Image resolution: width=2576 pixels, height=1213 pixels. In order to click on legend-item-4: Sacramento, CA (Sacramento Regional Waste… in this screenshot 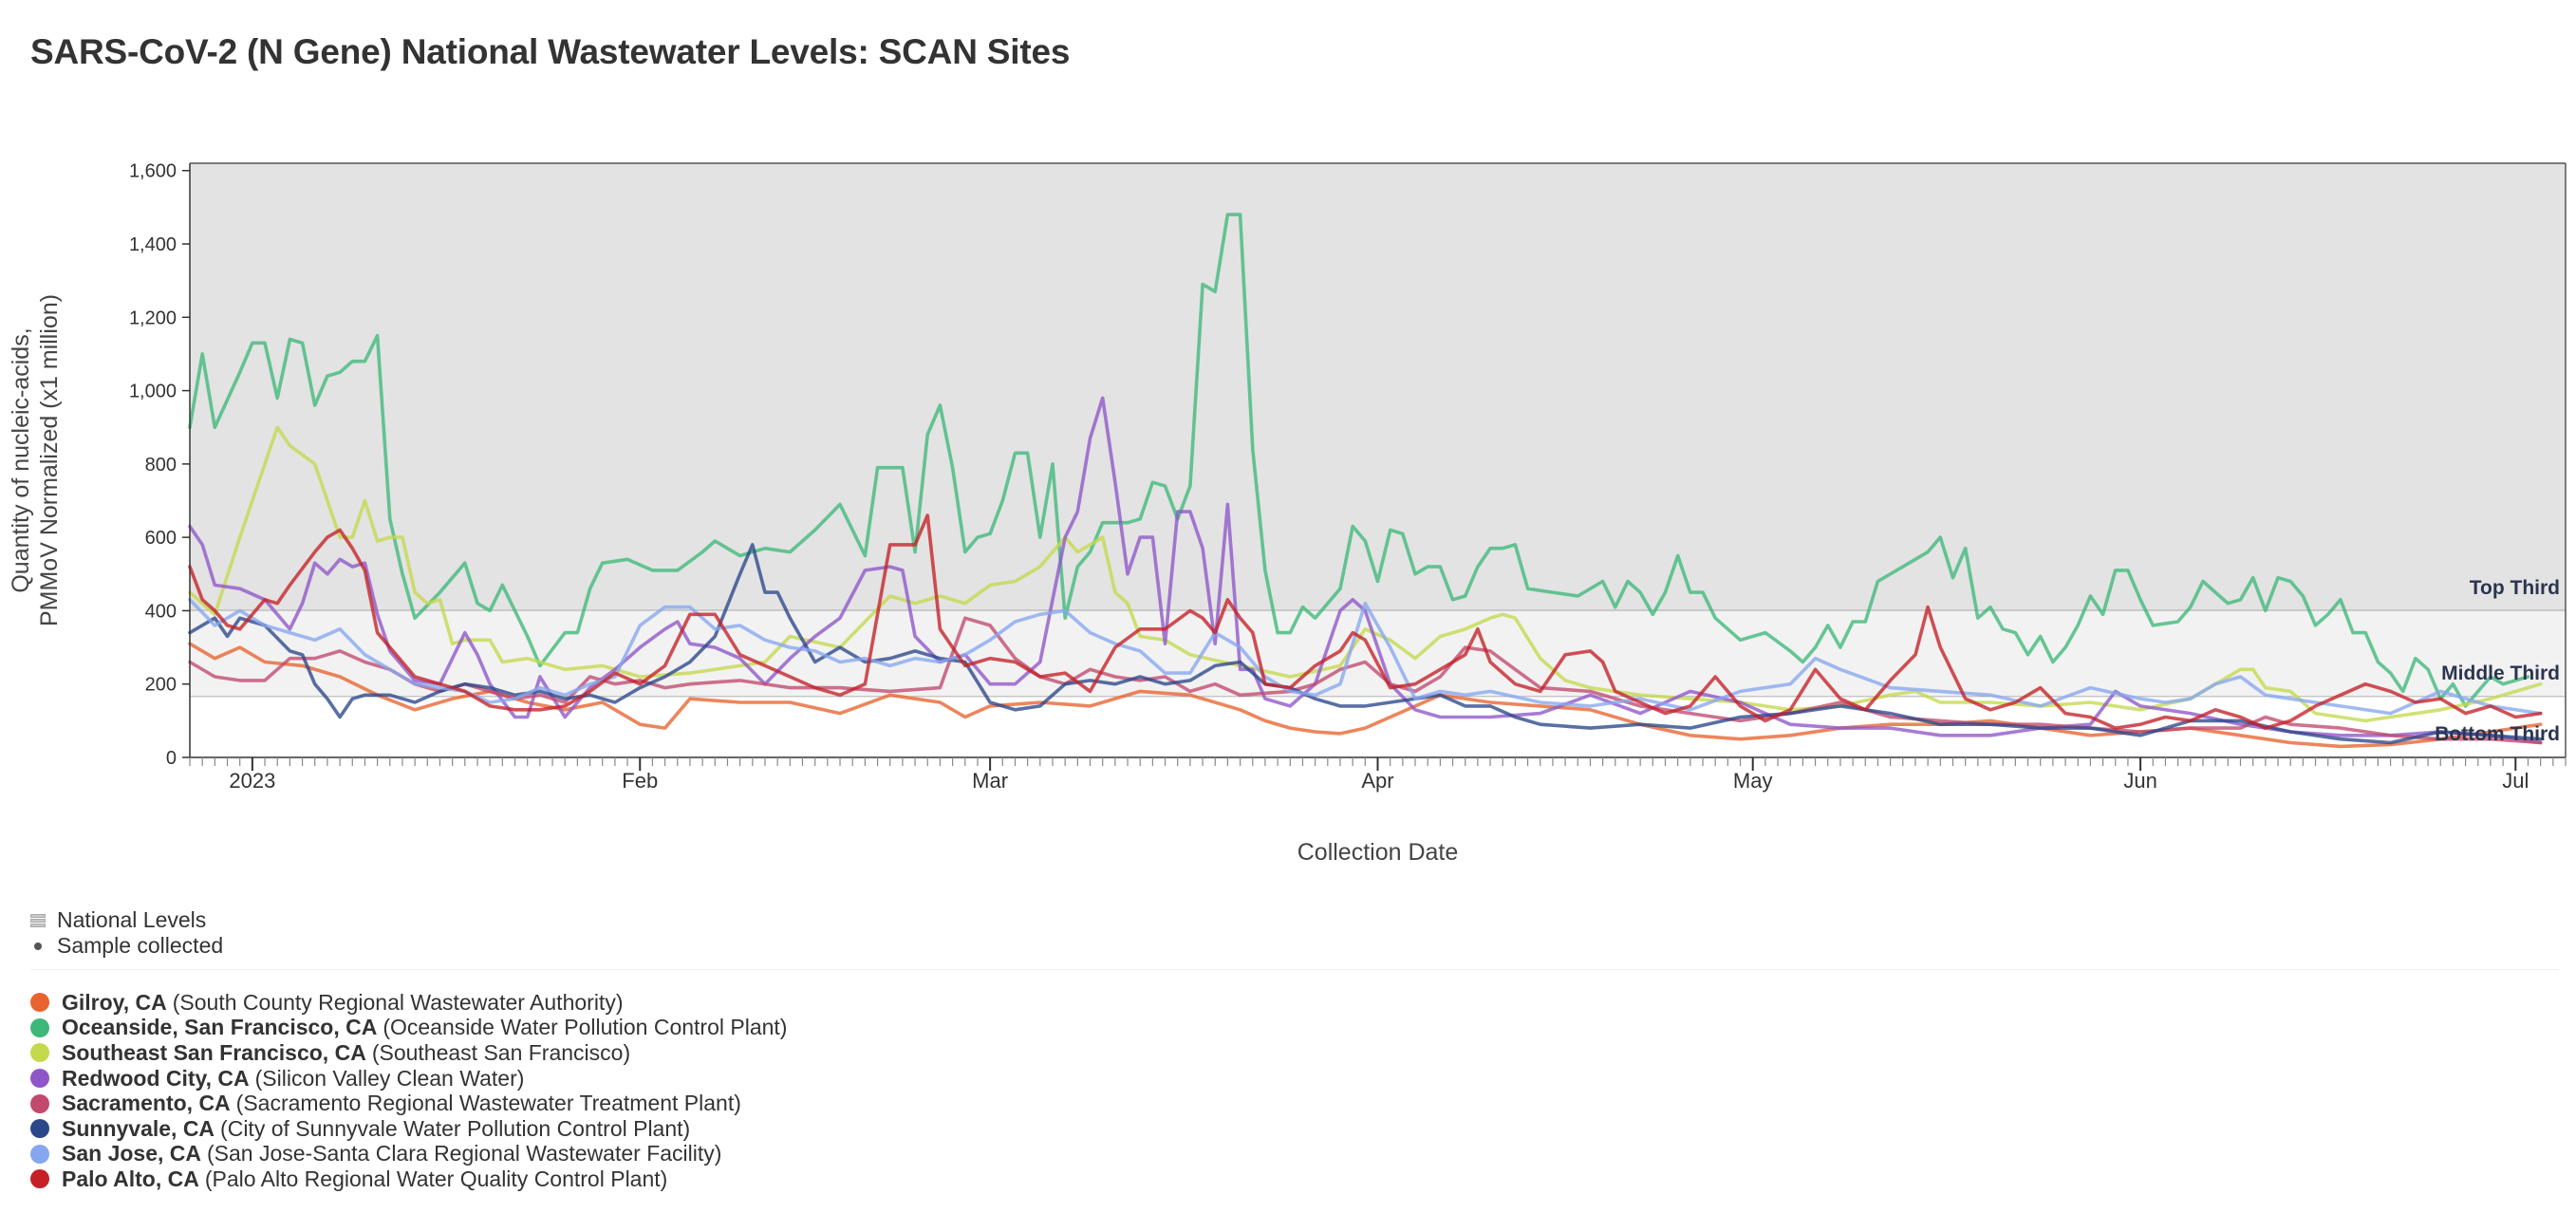, I will do `click(409, 1103)`.